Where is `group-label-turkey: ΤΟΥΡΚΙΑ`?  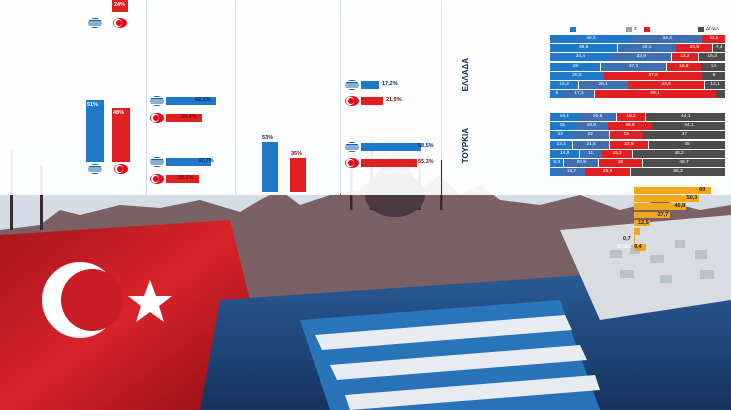 group-label-turkey: ΤΟΥΡΚΙΑ is located at coordinates (465, 146).